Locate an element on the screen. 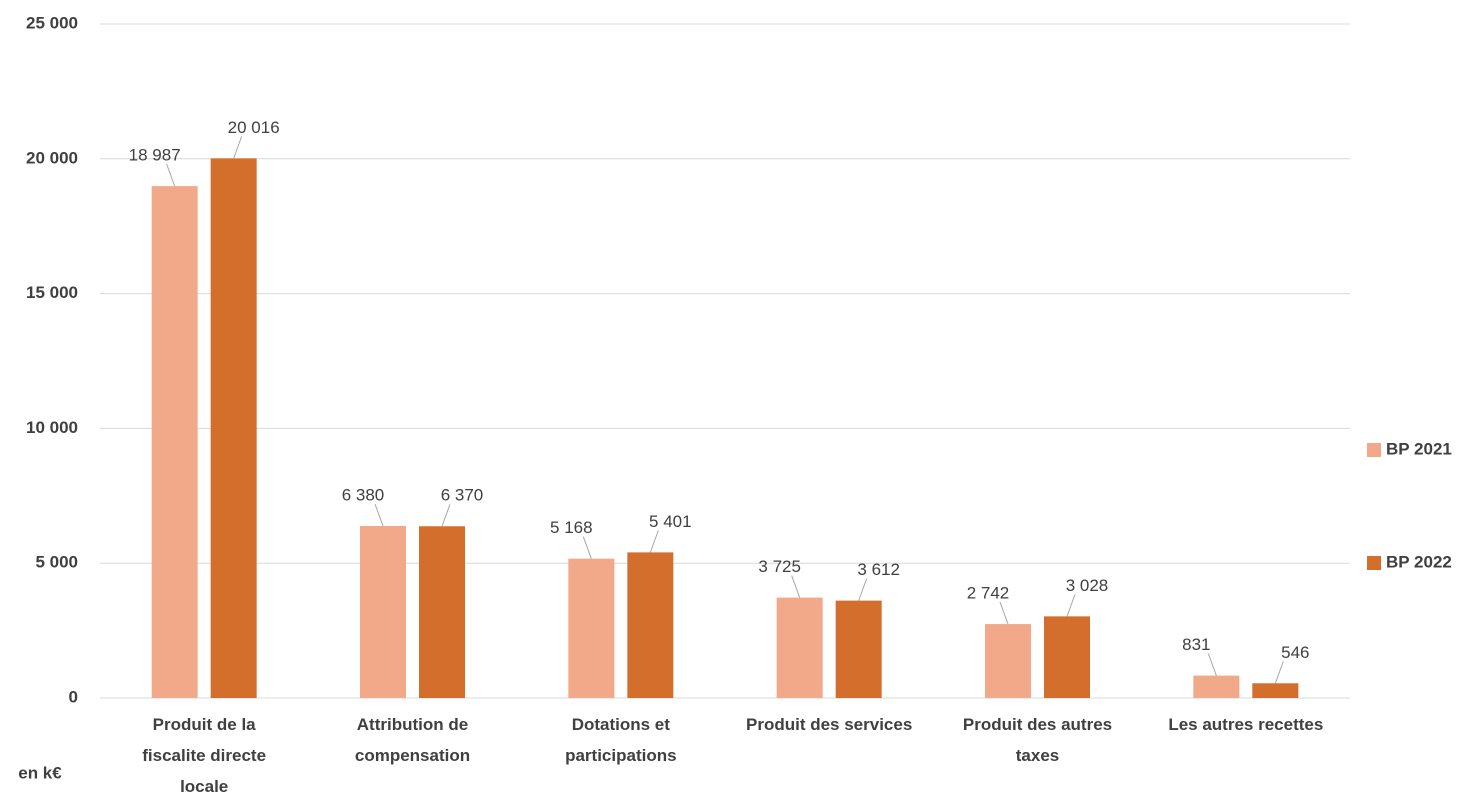  label-line: Attribution de is located at coordinates (412, 724).